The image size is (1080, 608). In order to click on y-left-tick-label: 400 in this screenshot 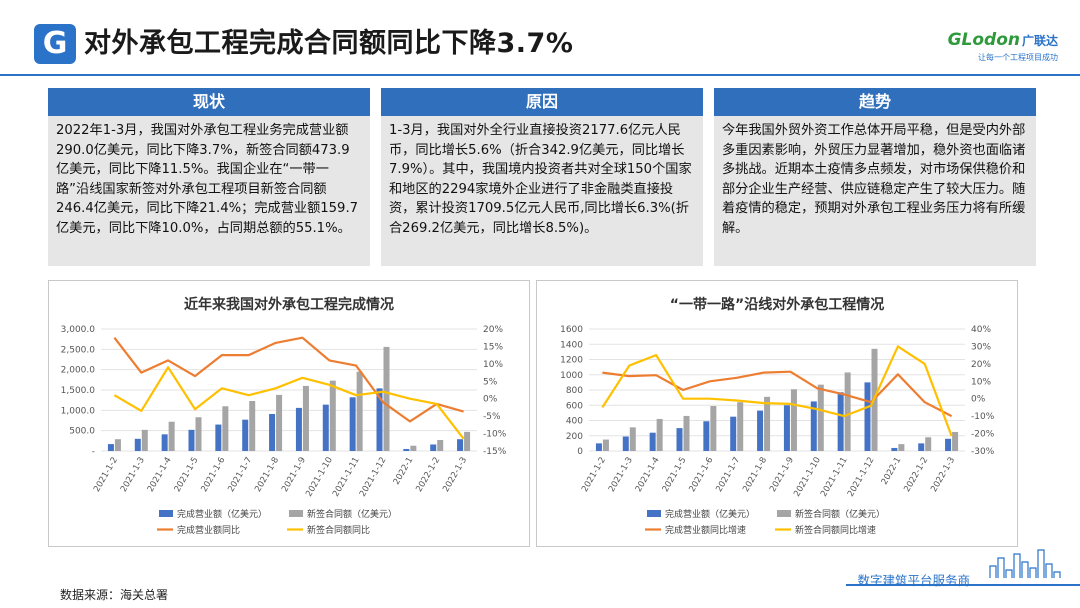, I will do `click(574, 422)`.